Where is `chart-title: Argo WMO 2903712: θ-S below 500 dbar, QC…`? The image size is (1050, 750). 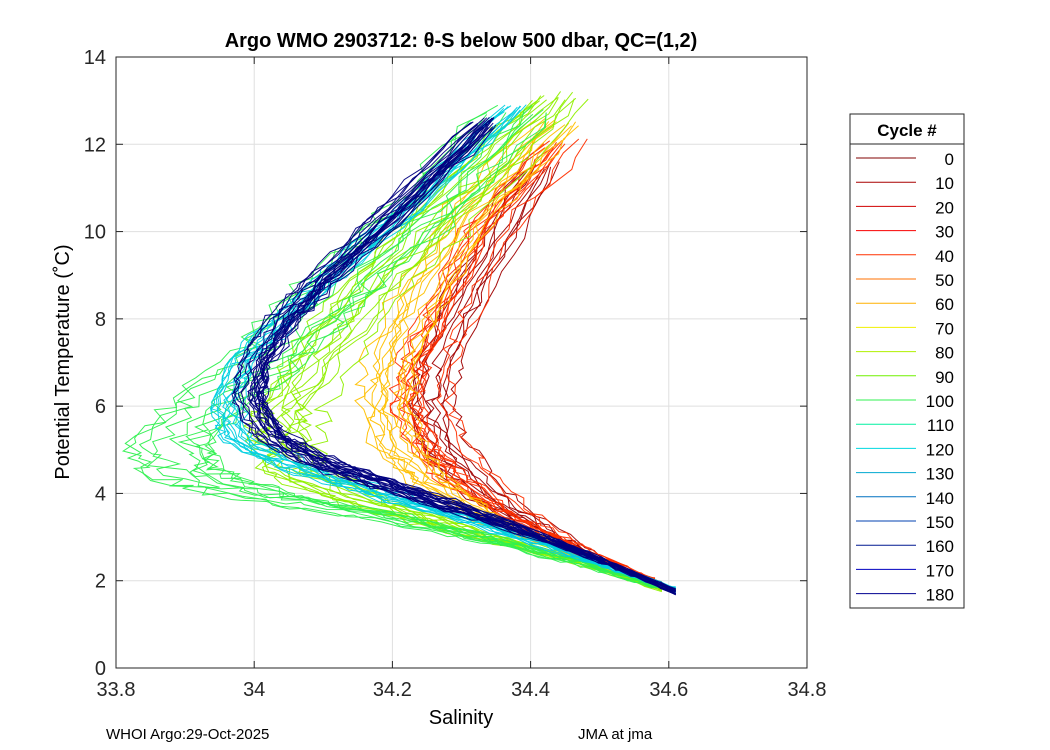 chart-title: Argo WMO 2903712: θ-S below 500 dbar, QC… is located at coordinates (461, 41).